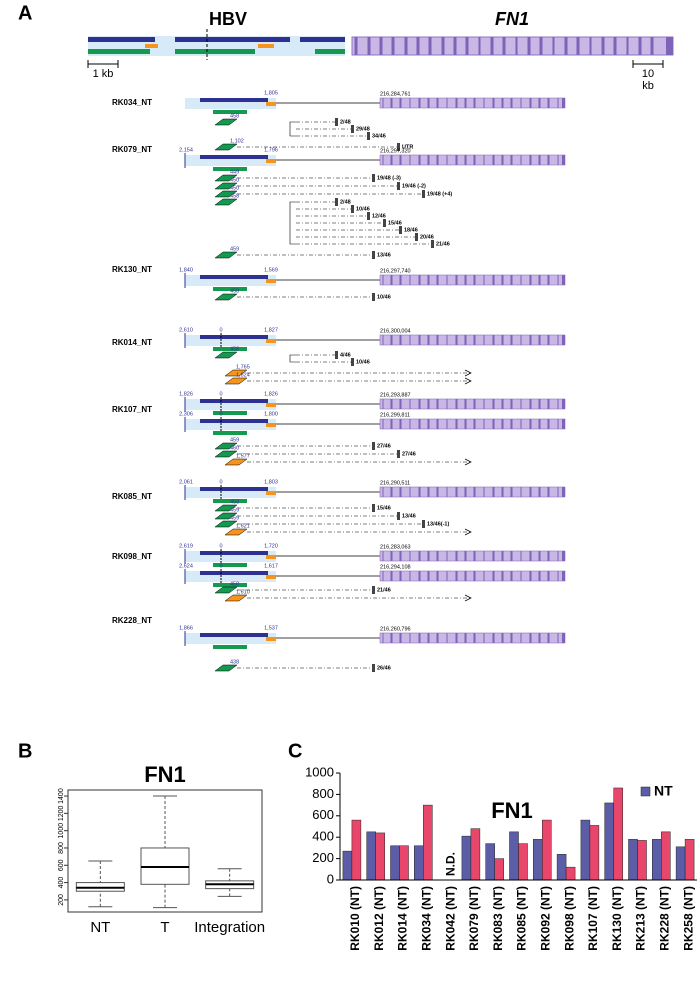 The width and height of the screenshot is (700, 983). Describe the element at coordinates (234, 440) in the screenshot. I see `read-label: 459` at that location.